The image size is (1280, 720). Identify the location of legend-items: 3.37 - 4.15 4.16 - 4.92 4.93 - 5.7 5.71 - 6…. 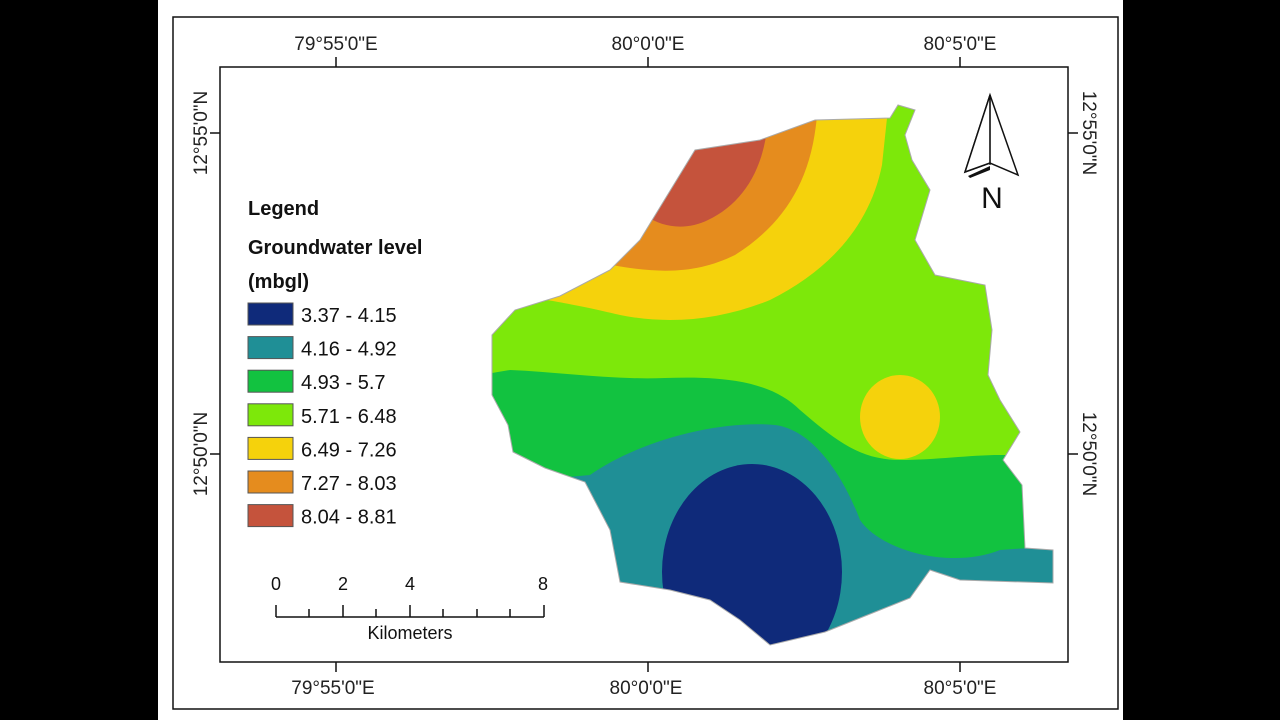
(322, 415).